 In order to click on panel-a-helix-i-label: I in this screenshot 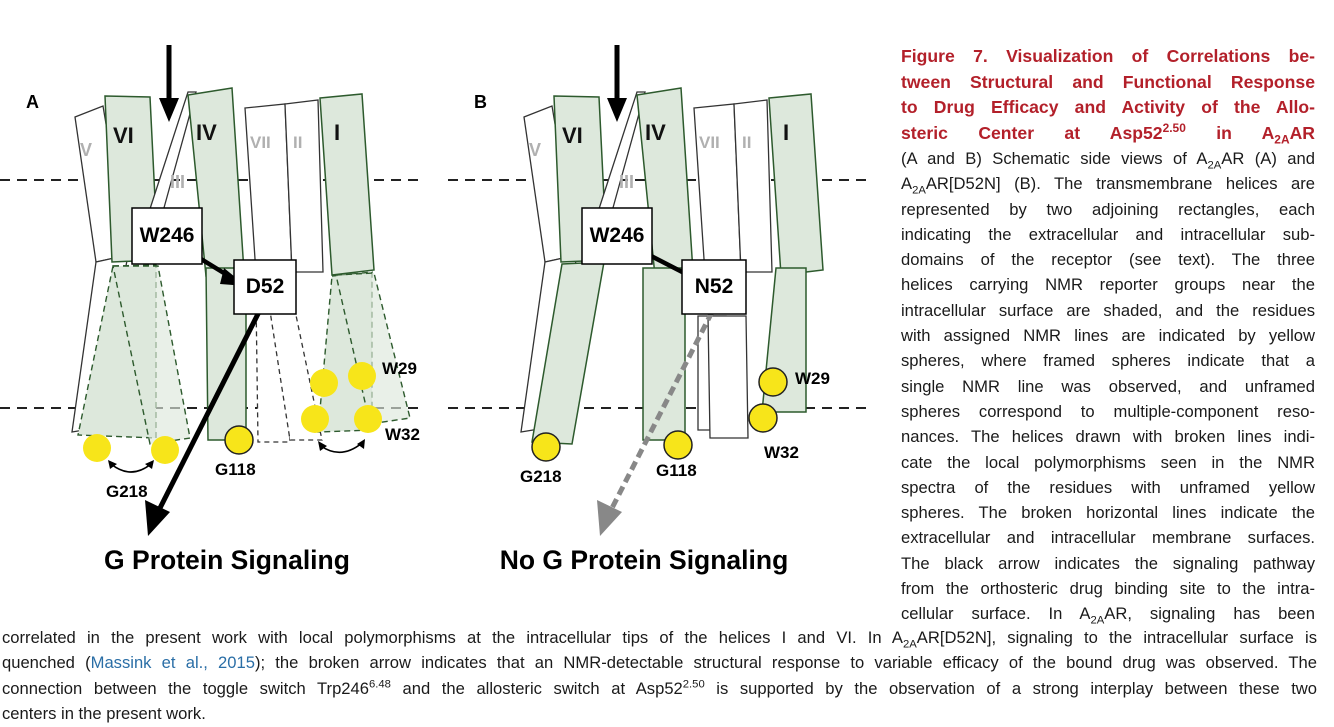, I will do `click(337, 132)`.